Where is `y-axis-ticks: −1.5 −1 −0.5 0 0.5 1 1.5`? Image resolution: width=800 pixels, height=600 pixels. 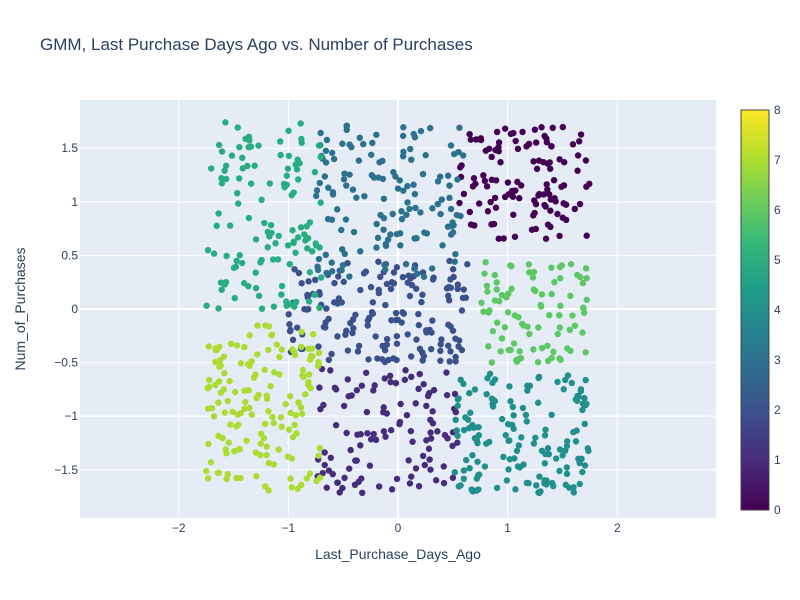 y-axis-ticks: −1.5 −1 −0.5 0 0.5 1 1.5 is located at coordinates (66, 309).